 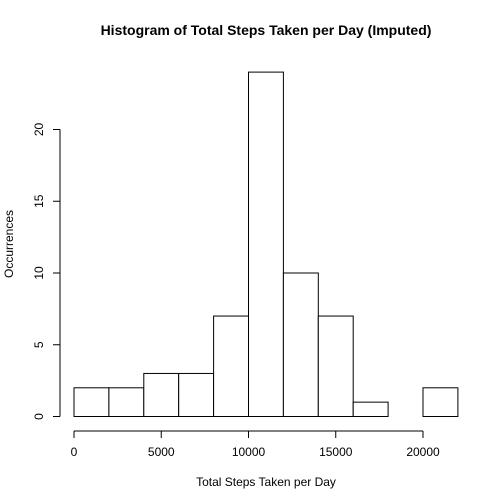 What do you see at coordinates (336, 452) in the screenshot?
I see `x-tick-label: 15000` at bounding box center [336, 452].